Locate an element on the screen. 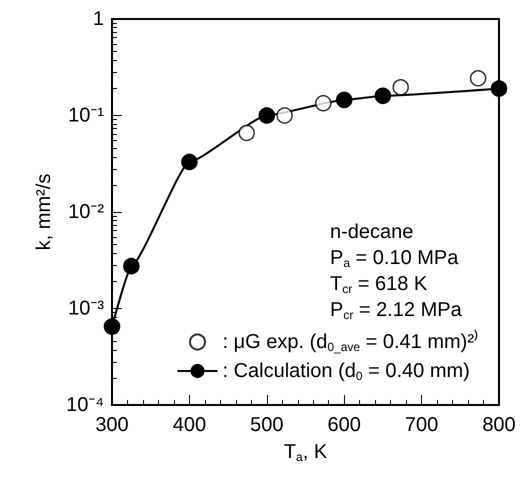 This screenshot has width=522, height=479. y-tick-label: 10⁻³ is located at coordinates (86, 309).